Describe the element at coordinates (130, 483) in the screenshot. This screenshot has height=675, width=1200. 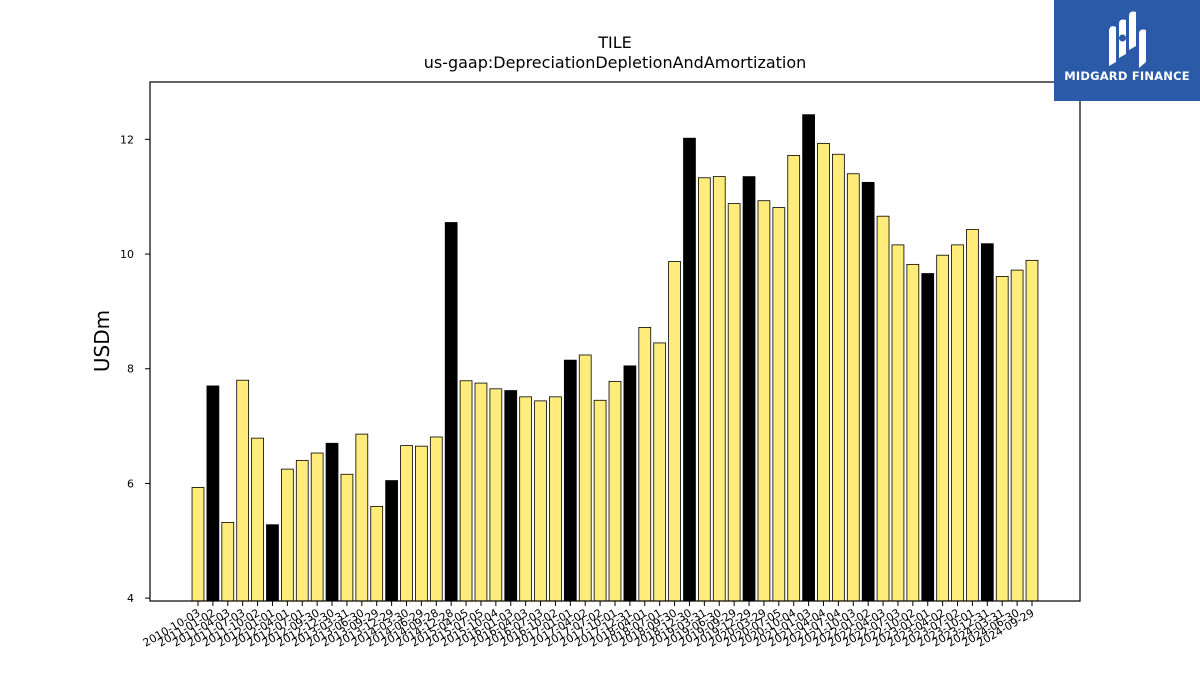
I see `y-tick-label: 6` at that location.